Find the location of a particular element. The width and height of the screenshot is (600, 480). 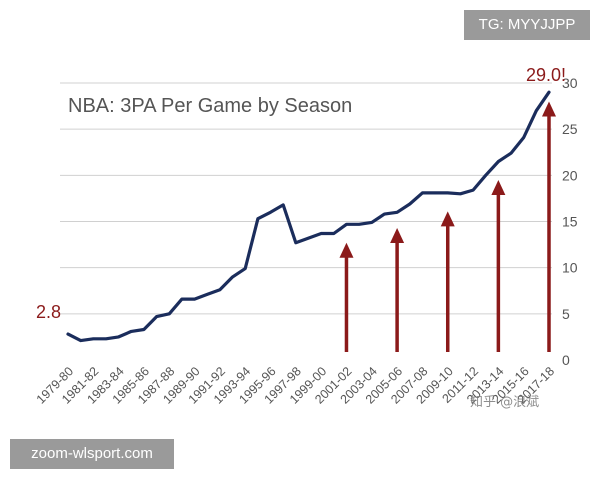

y-tick-label: 30 is located at coordinates (570, 83).